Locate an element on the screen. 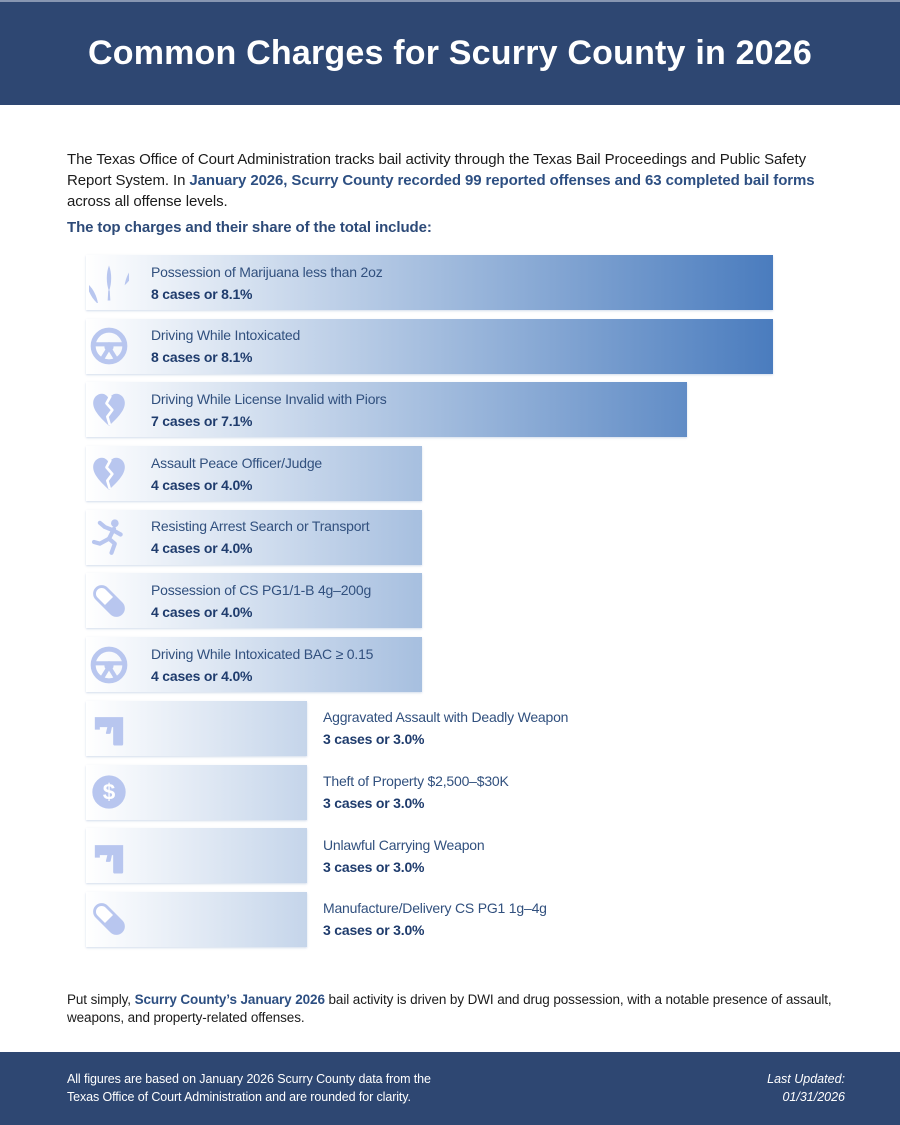  charge-label: Assault Peace Officer/Judge is located at coordinates (236, 462).